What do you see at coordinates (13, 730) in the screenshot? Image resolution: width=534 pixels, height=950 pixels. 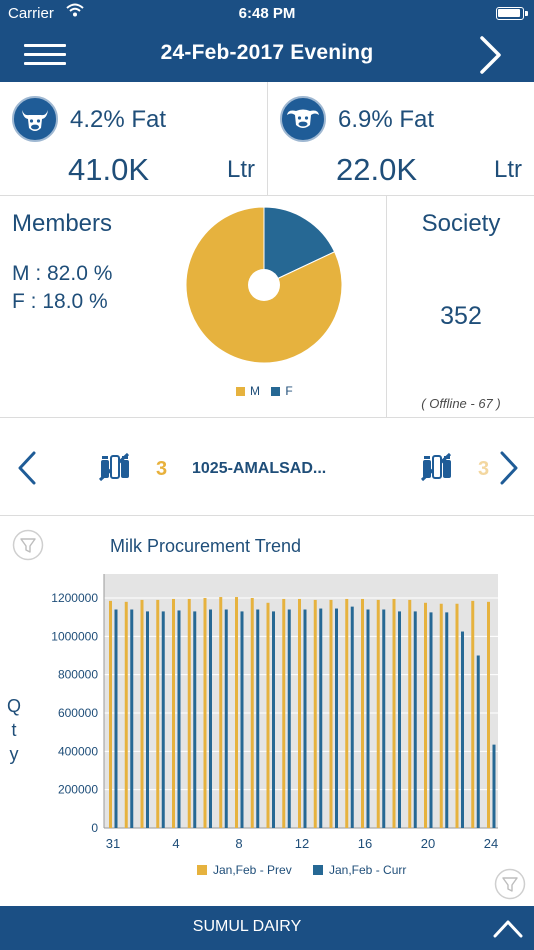 I see `y-axis-label: t` at bounding box center [13, 730].